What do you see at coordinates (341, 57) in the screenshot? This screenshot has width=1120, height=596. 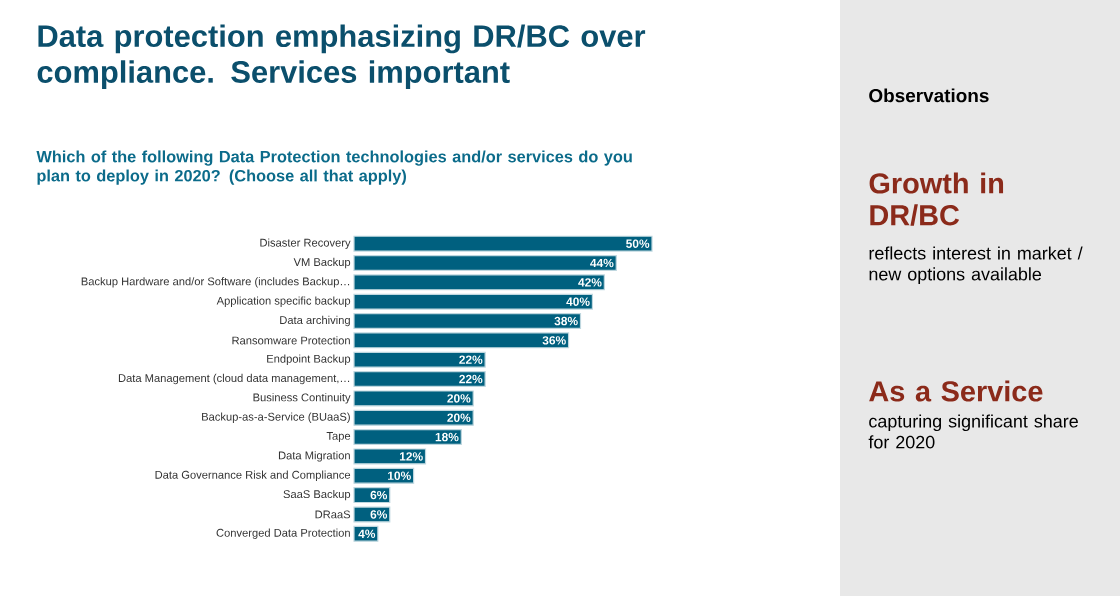 I see `chart-title: Data protection emphasizing DR/BC over compliance. Services important` at bounding box center [341, 57].